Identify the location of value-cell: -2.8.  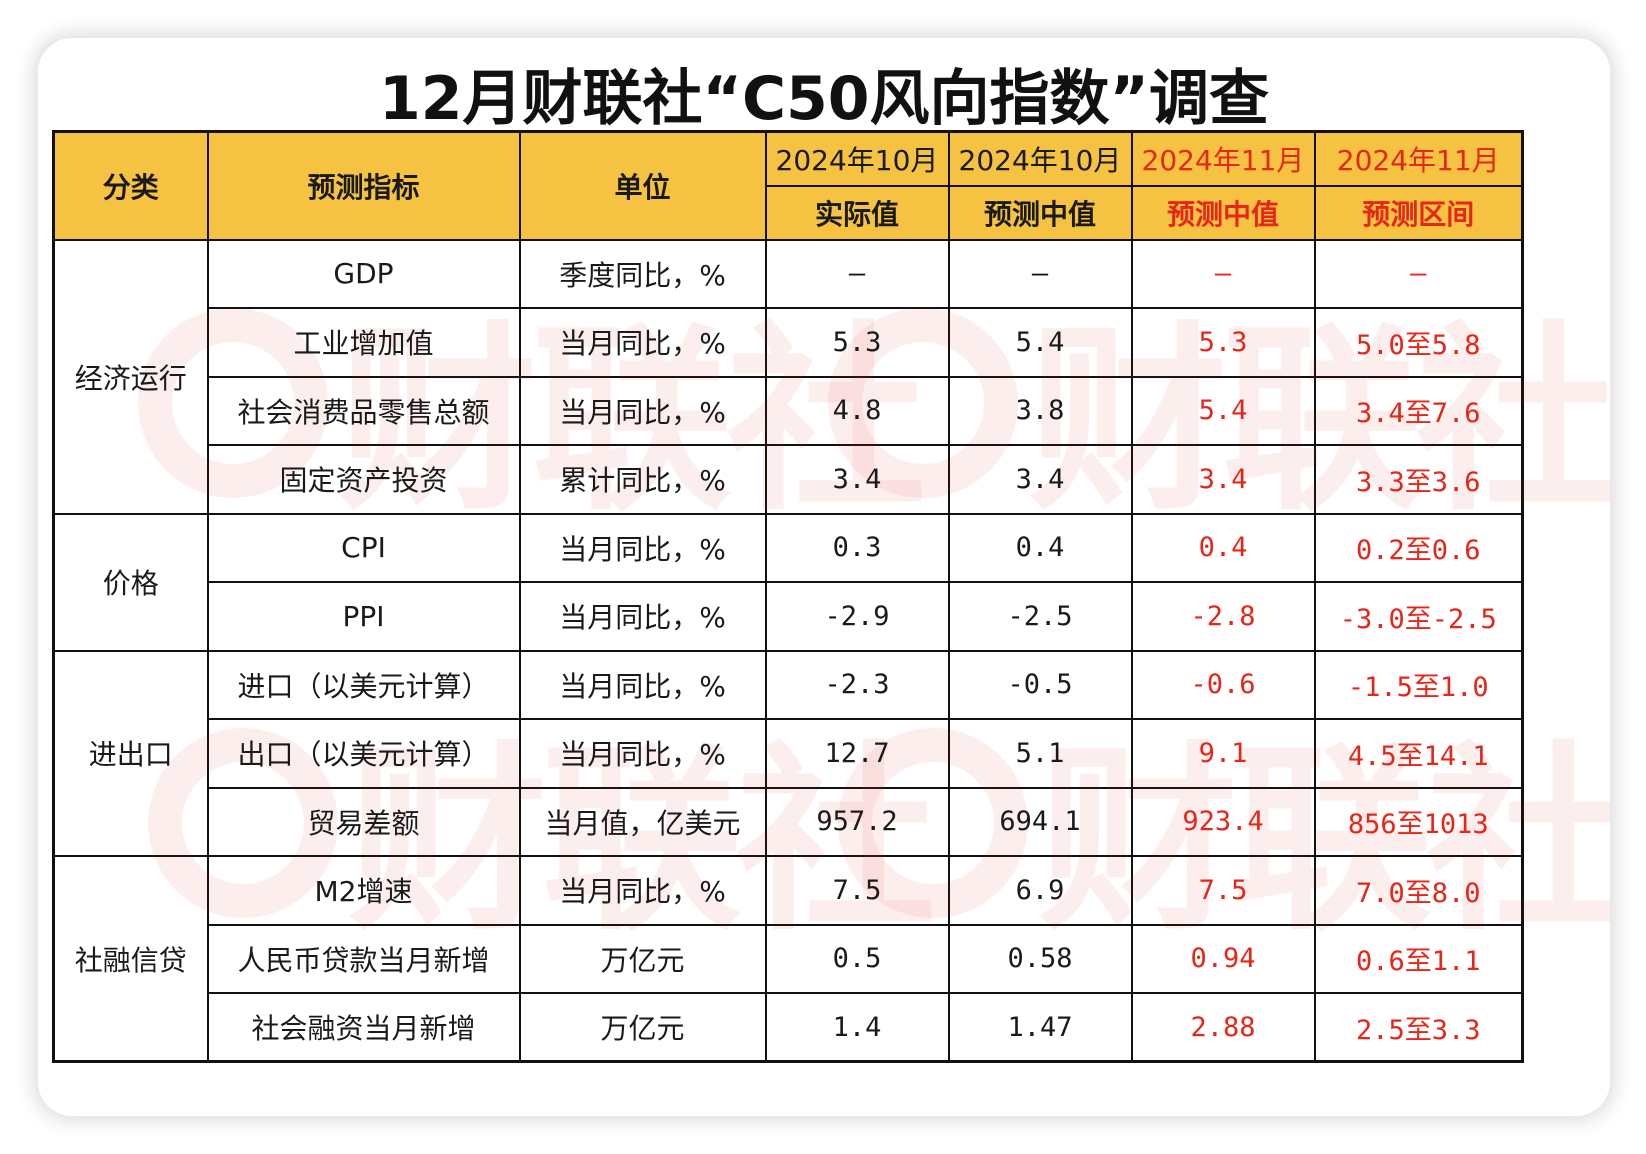
(1223, 616).